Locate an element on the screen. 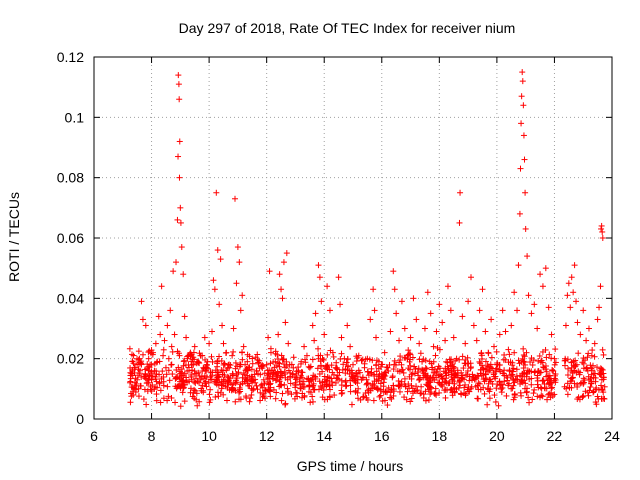  x-tick-label: 8 is located at coordinates (152, 436).